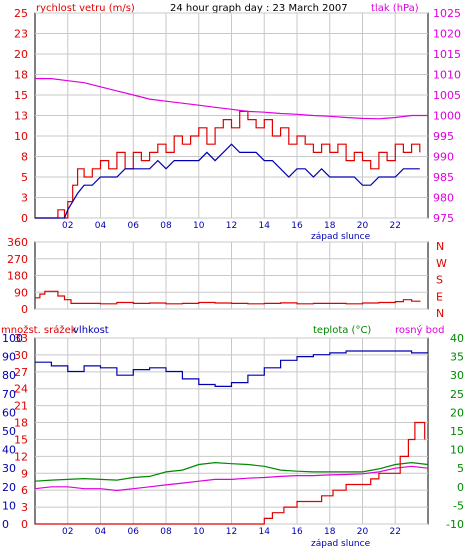  What do you see at coordinates (21, 95) in the screenshot?
I see `y-left-tick-label: 15` at bounding box center [21, 95].